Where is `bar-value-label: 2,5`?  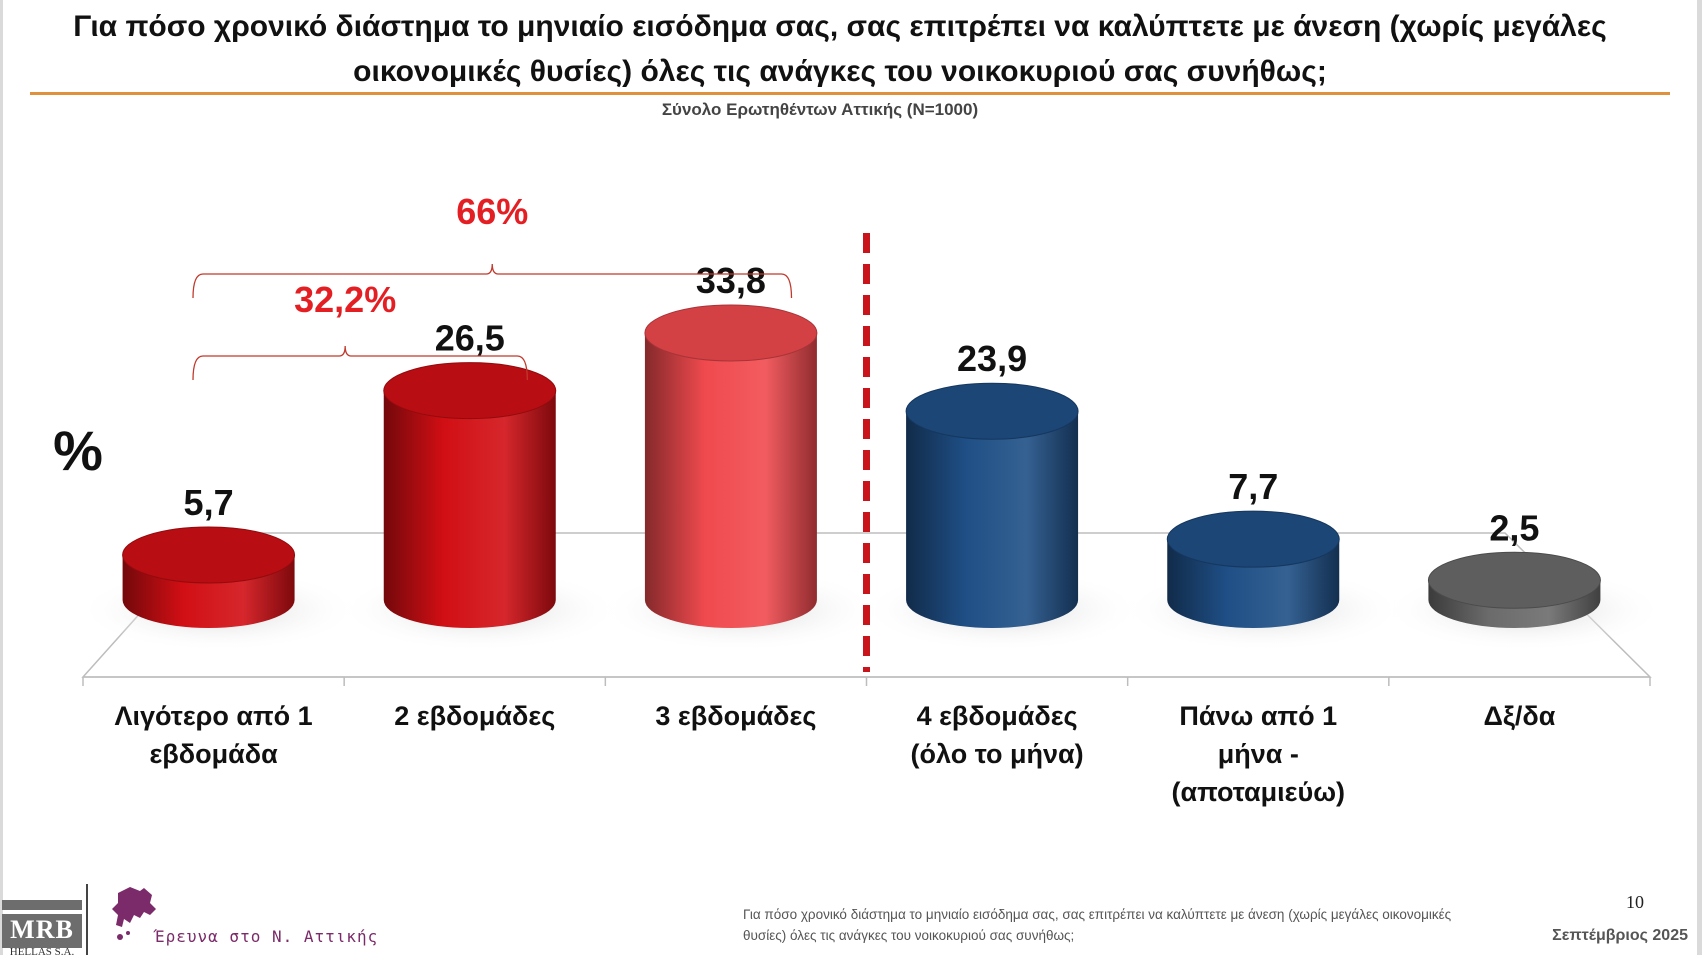 bar-value-label: 2,5 is located at coordinates (1514, 527).